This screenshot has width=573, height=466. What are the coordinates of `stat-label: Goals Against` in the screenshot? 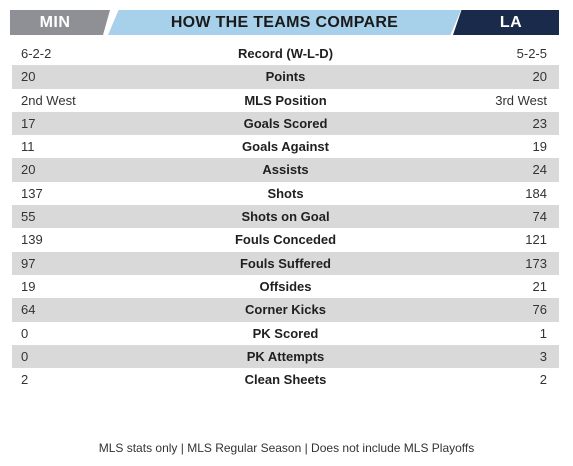 It's located at (285, 147).